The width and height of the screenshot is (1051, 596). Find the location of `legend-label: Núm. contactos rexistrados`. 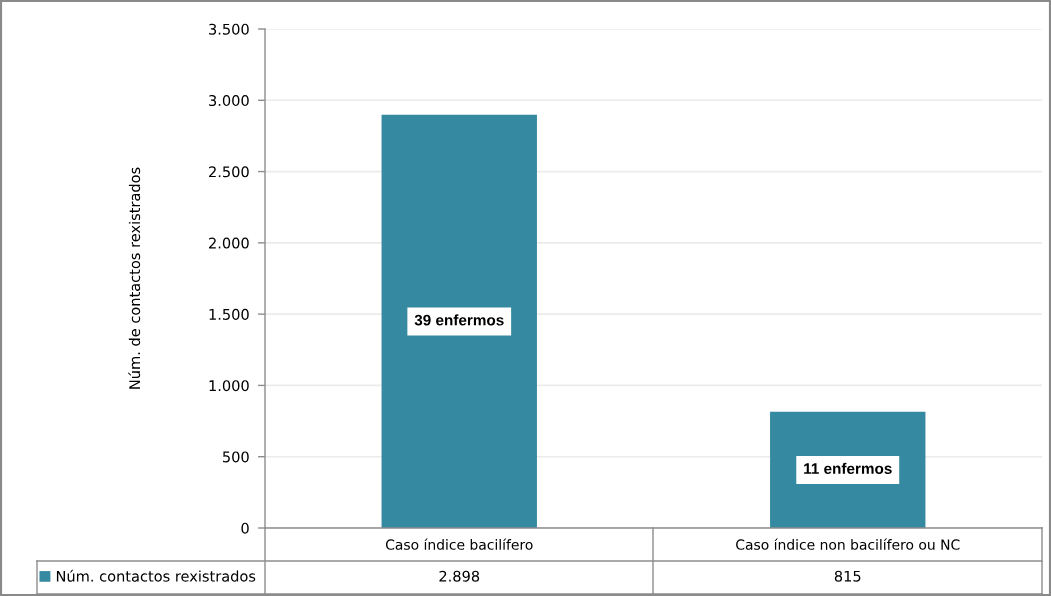

legend-label: Núm. contactos rexistrados is located at coordinates (156, 575).